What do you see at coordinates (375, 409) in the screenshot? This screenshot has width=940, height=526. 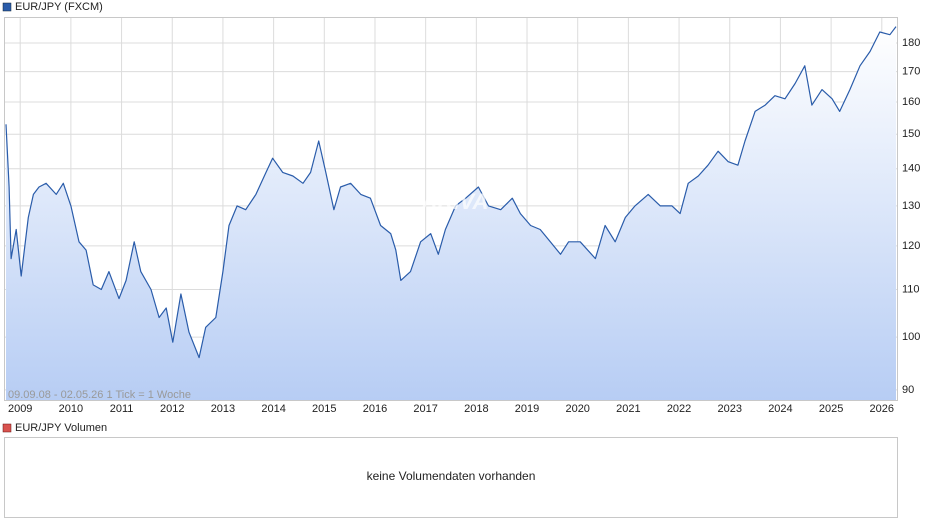 I see `x-tick-label: 2016` at bounding box center [375, 409].